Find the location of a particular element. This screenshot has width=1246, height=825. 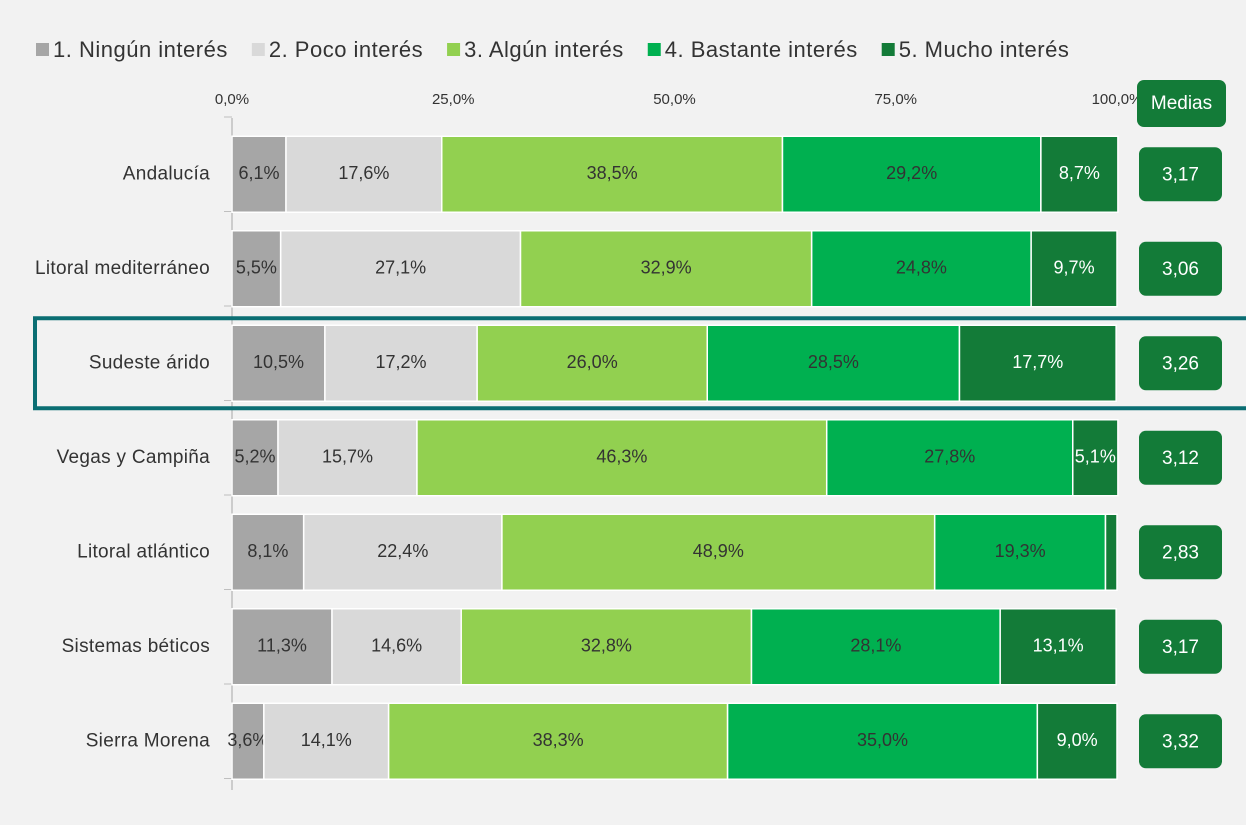

value-label: 27,1% is located at coordinates (400, 268).